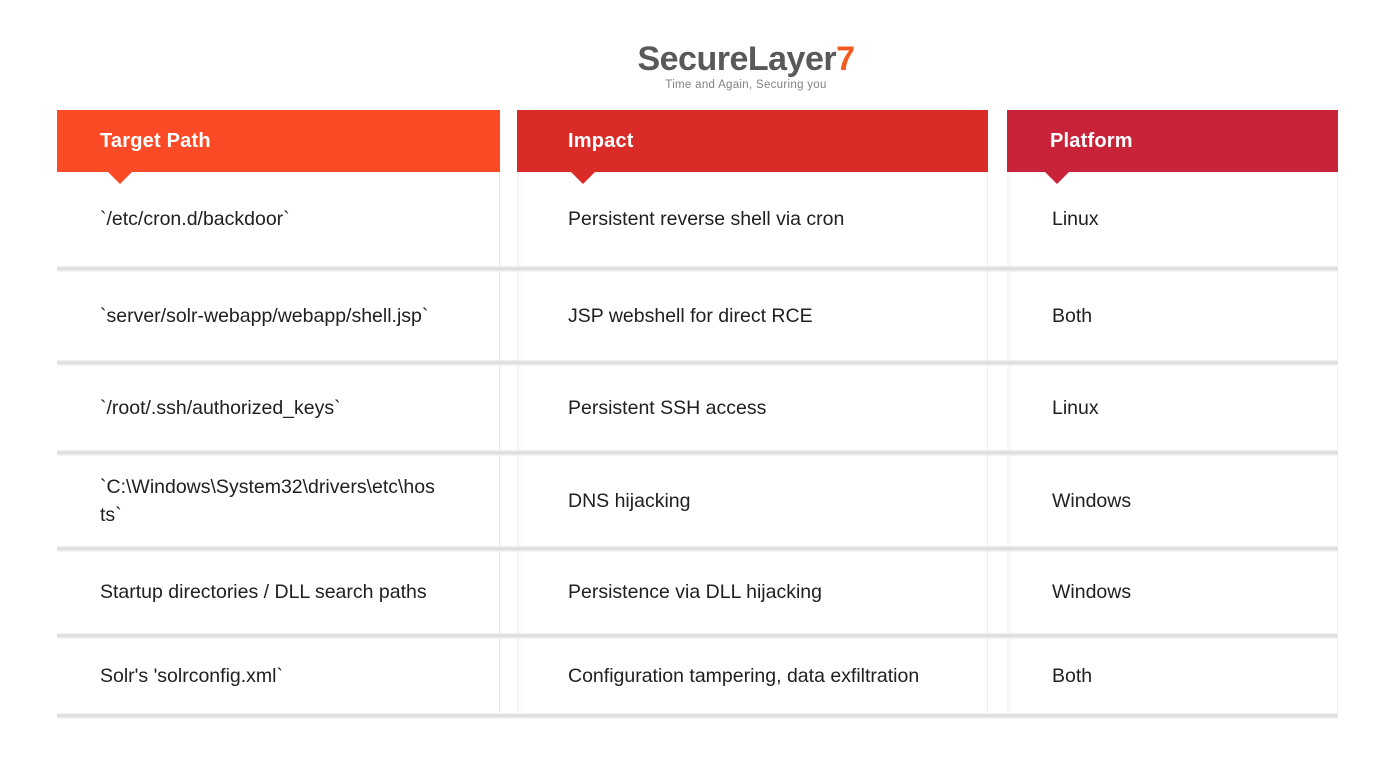 The width and height of the screenshot is (1400, 780). I want to click on cell-impact: DNS hijacking, so click(752, 501).